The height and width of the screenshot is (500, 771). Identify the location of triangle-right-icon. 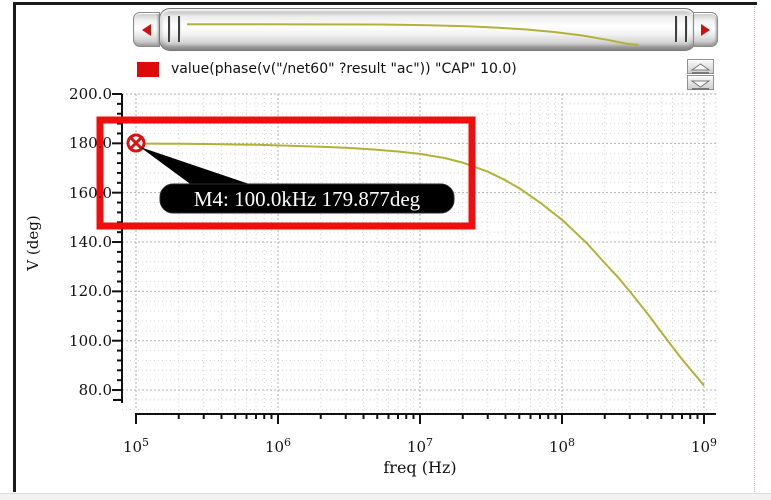
(705, 29).